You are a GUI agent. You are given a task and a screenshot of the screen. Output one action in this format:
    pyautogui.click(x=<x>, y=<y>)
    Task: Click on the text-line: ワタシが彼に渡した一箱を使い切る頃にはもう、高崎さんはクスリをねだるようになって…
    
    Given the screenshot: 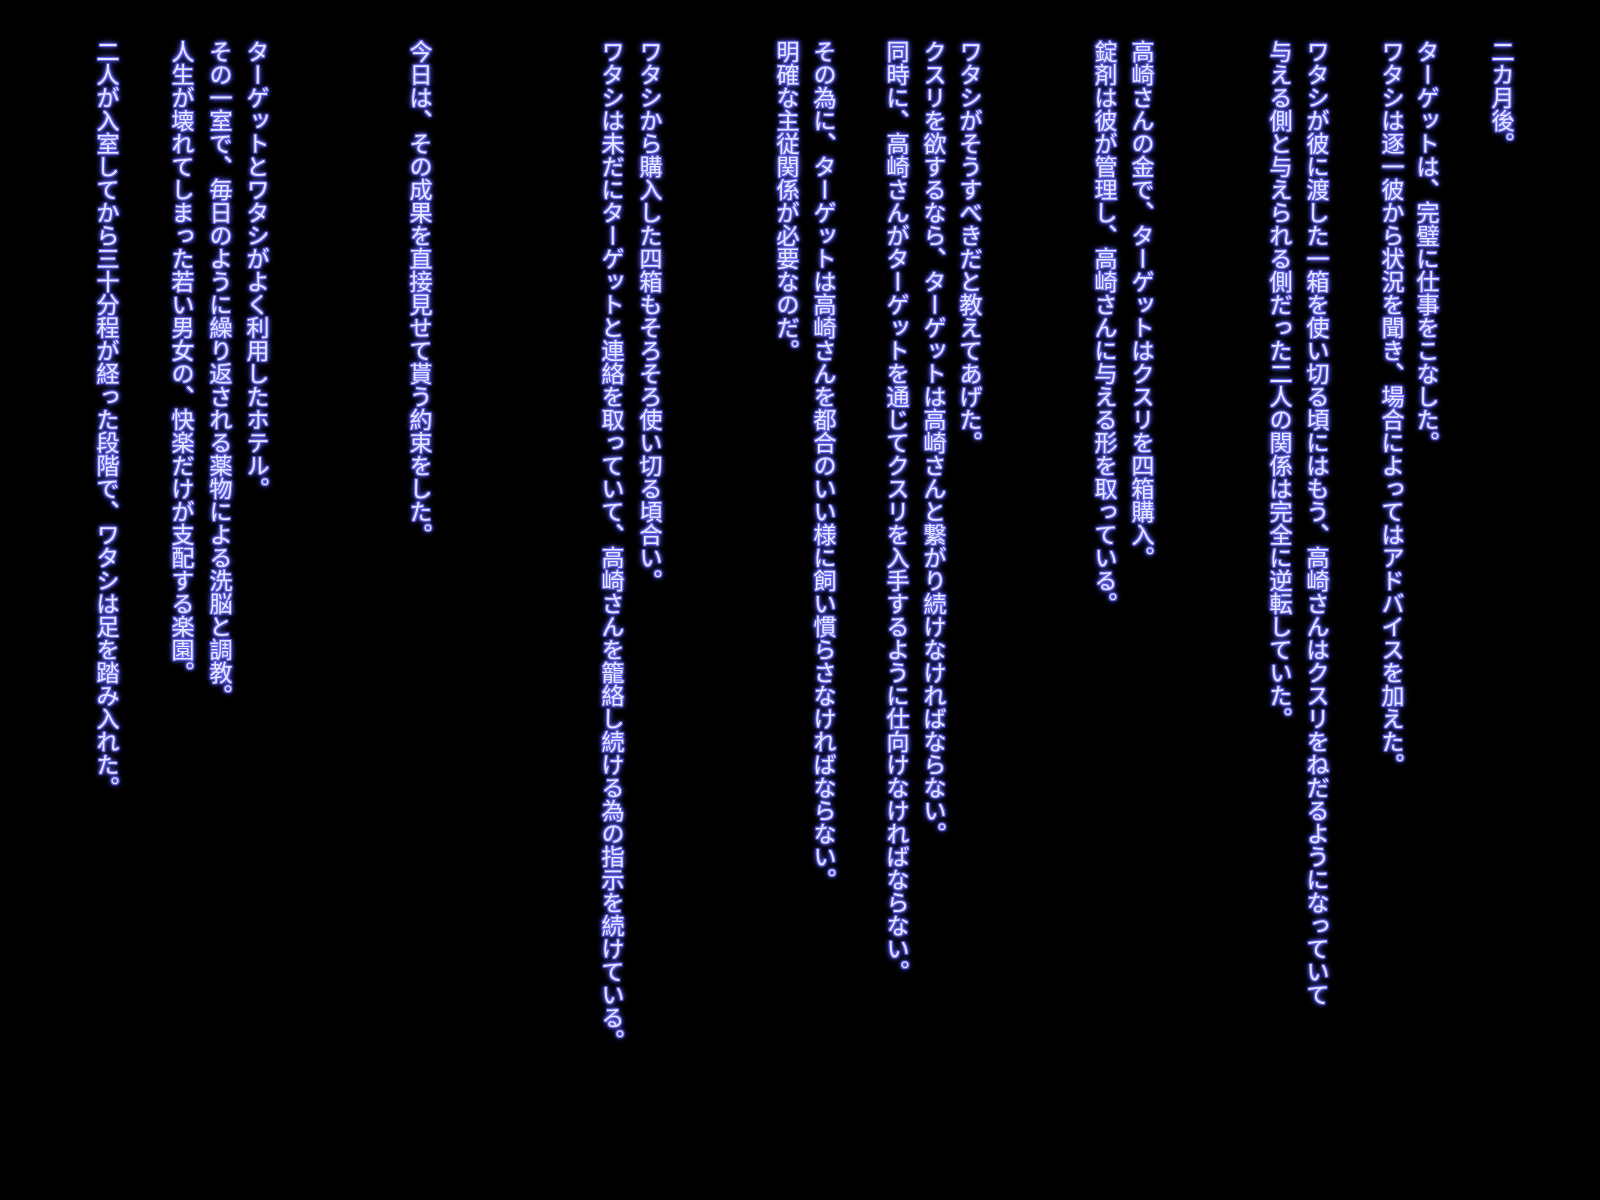 What is the action you would take?
    pyautogui.click(x=1315, y=523)
    